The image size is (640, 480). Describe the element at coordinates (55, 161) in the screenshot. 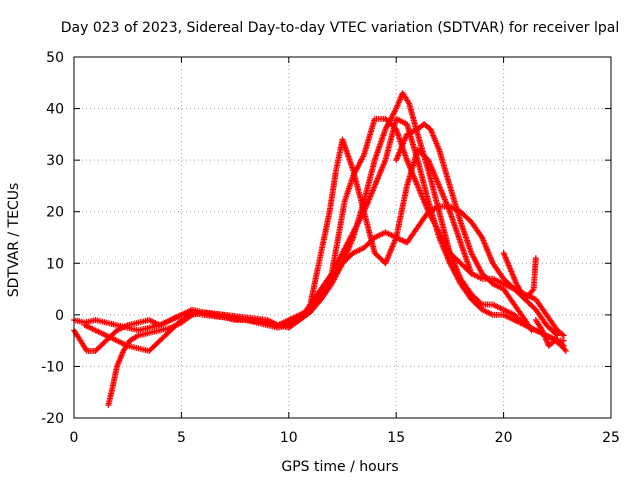

I see `y-tick-label: 30` at that location.